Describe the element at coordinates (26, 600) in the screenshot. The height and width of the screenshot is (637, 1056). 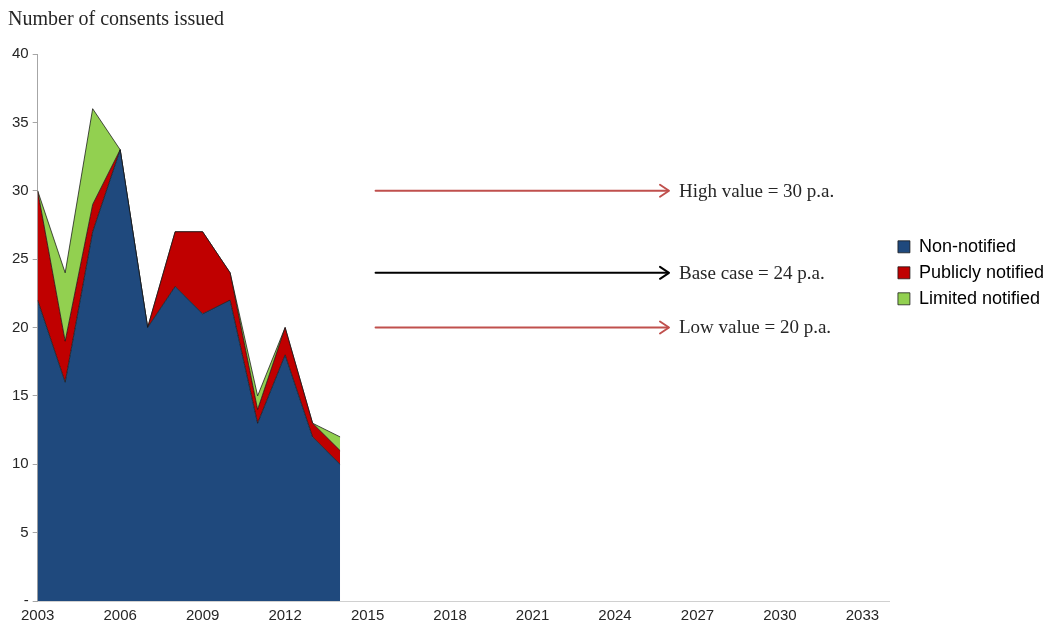
I see `y-tick-label: -` at that location.